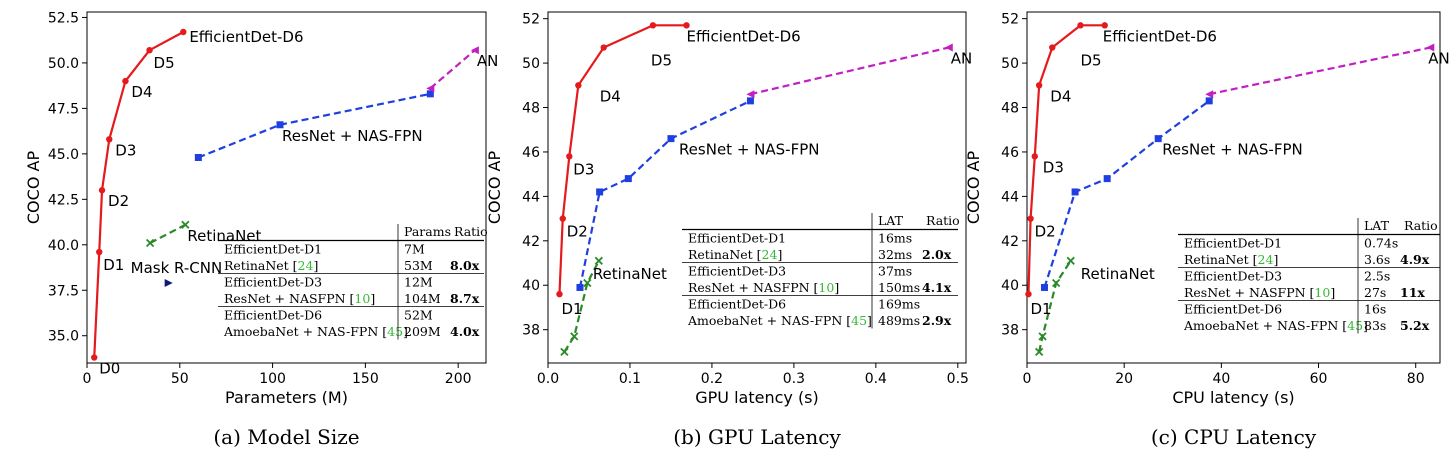 This screenshot has height=458, width=1452. What do you see at coordinates (63, 291) in the screenshot?
I see `y-tick-label: 37.5` at bounding box center [63, 291].